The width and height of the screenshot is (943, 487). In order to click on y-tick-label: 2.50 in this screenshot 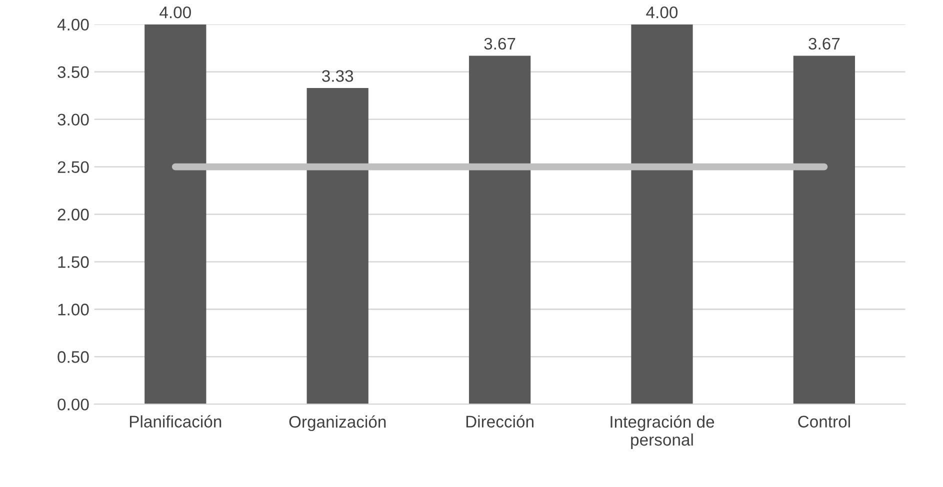, I will do `click(73, 167)`.